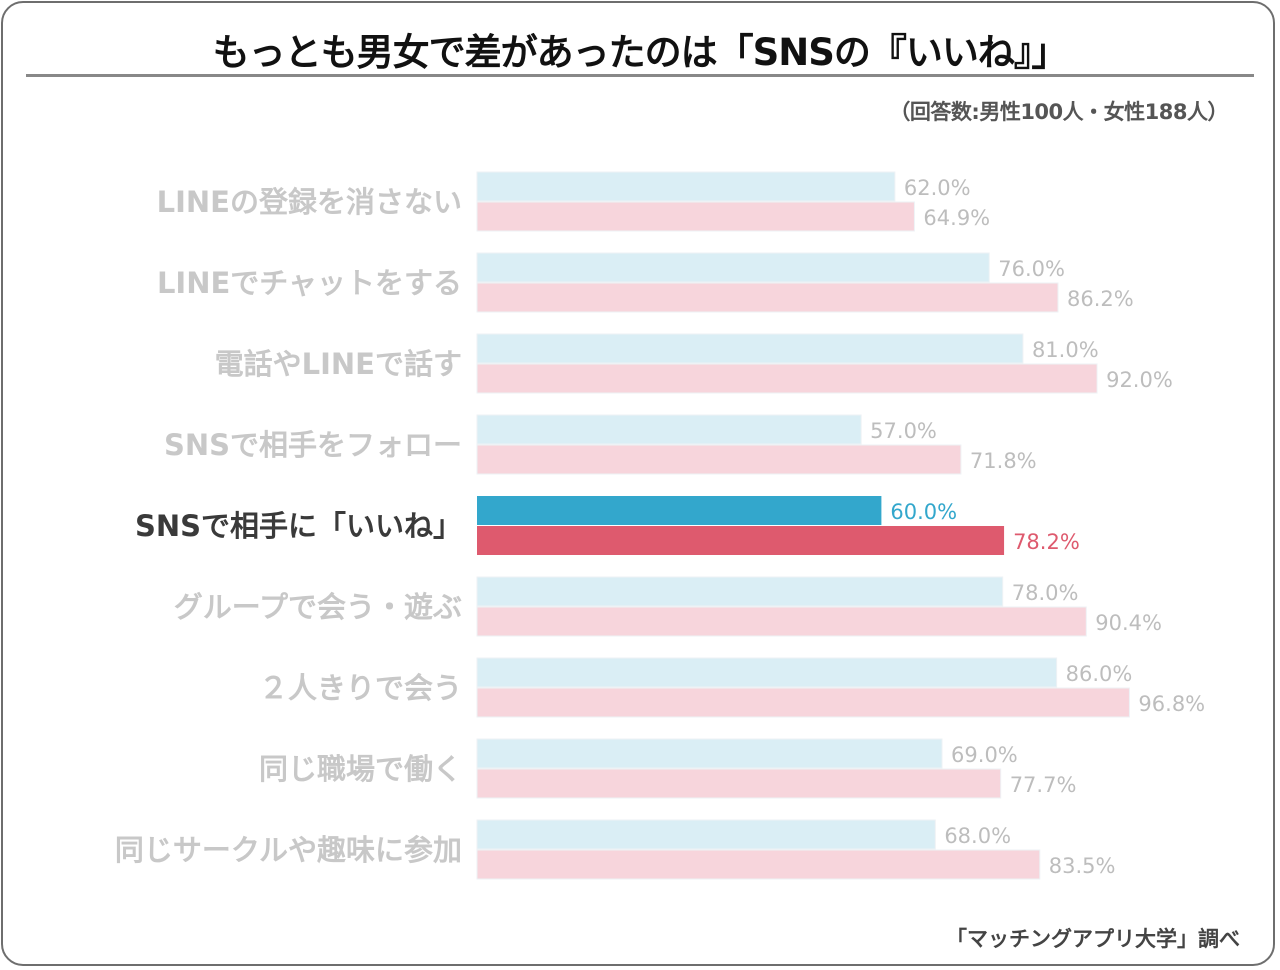 This screenshot has width=1280, height=970. Describe the element at coordinates (1058, 112) in the screenshot. I see `respondent-note: （回答数:男性100人・女性188人）` at that location.